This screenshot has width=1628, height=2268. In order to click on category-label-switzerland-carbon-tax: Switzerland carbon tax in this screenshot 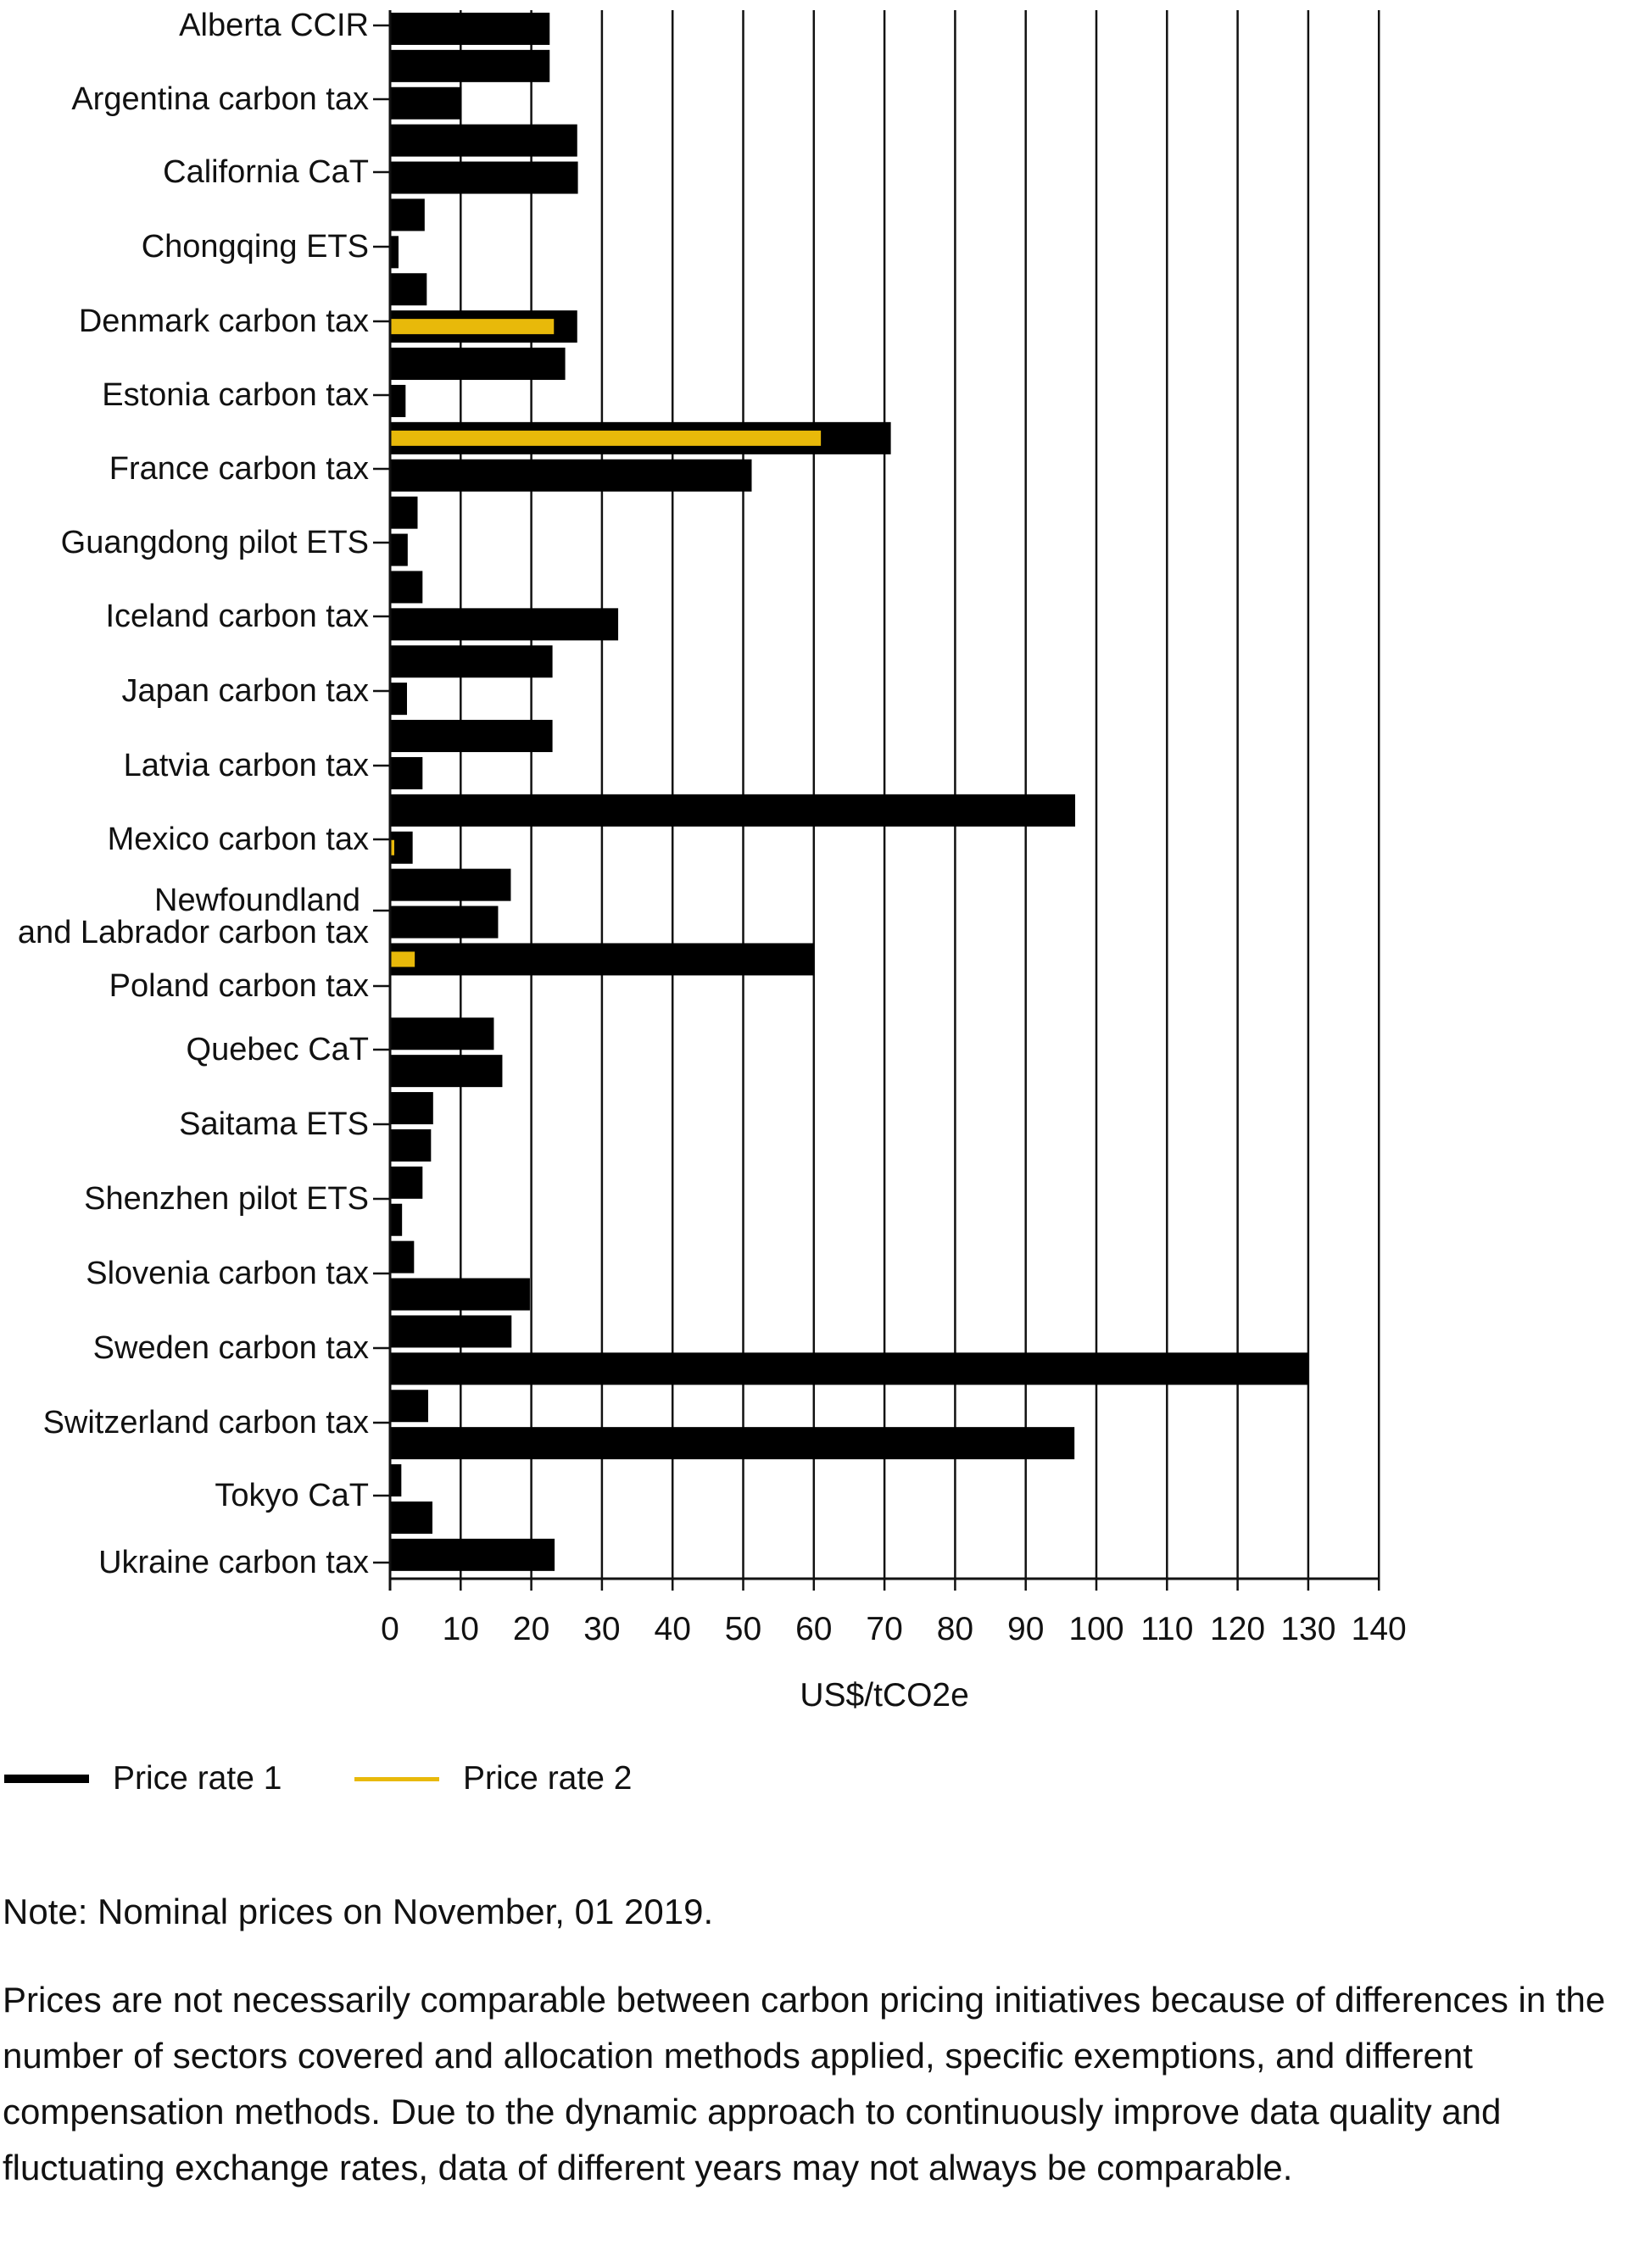, I will do `click(206, 1422)`.